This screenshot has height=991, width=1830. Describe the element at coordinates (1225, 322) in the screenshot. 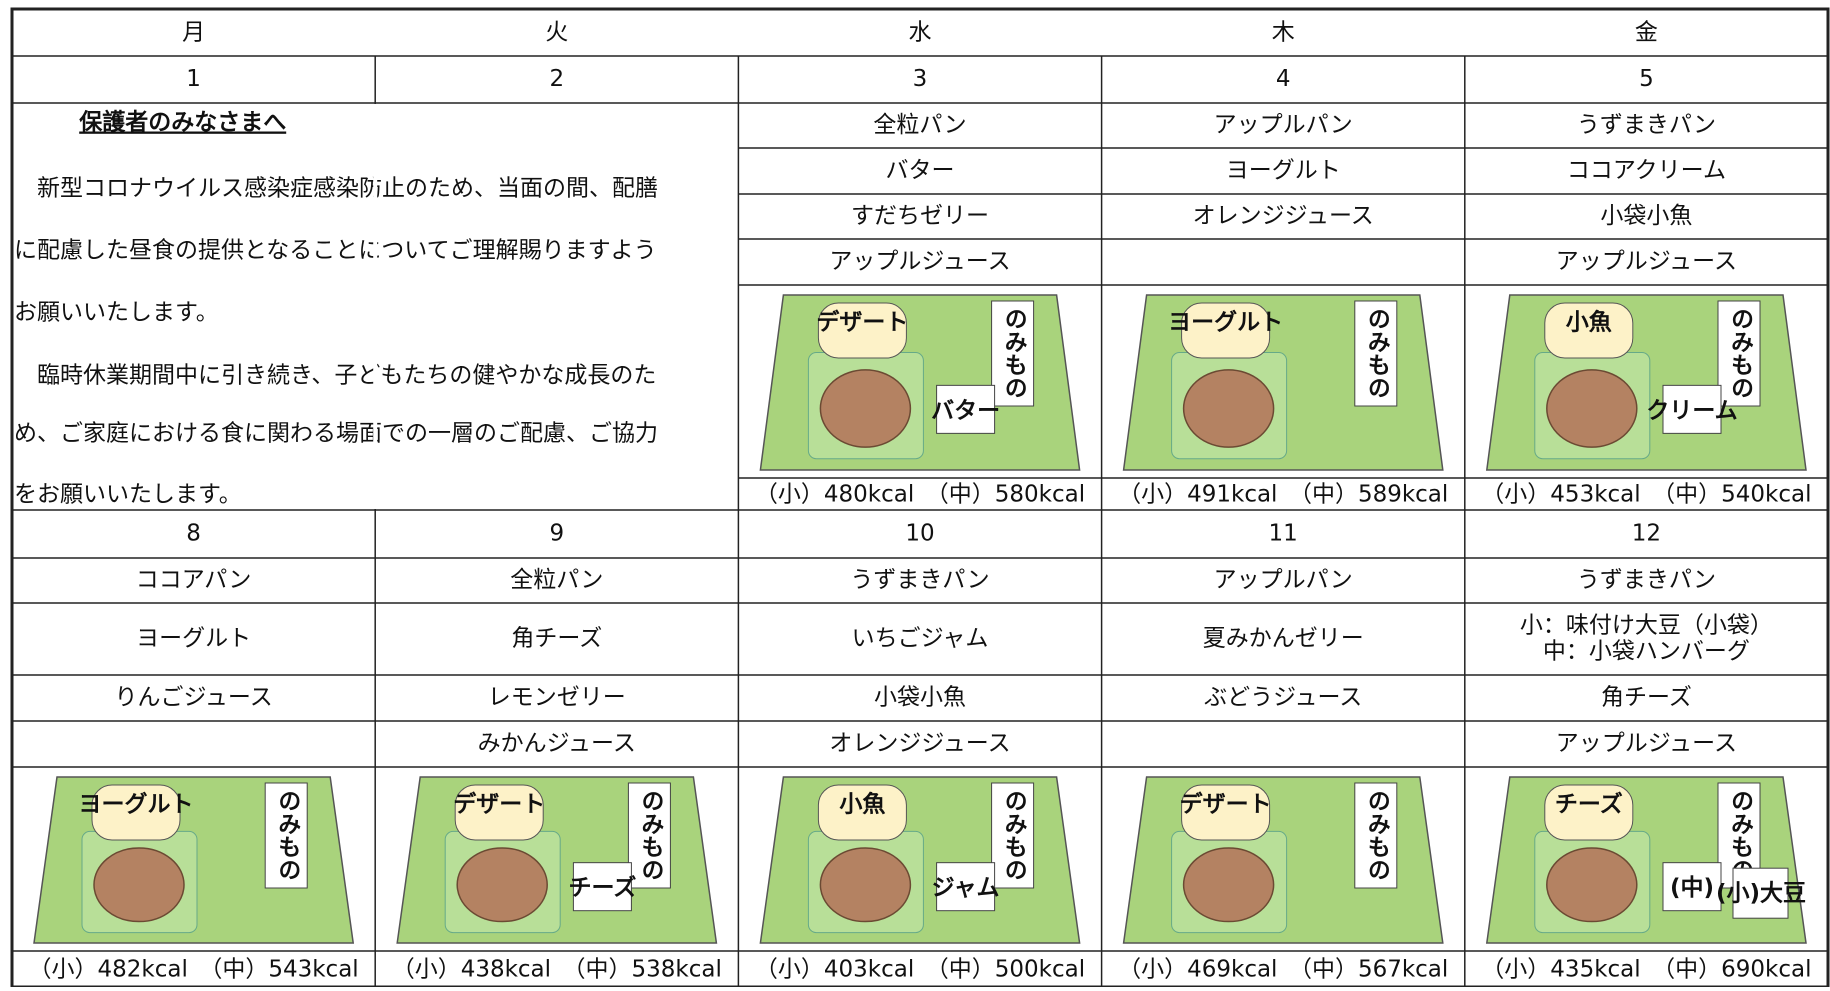

I see `tray-label: ヨーグルト` at that location.